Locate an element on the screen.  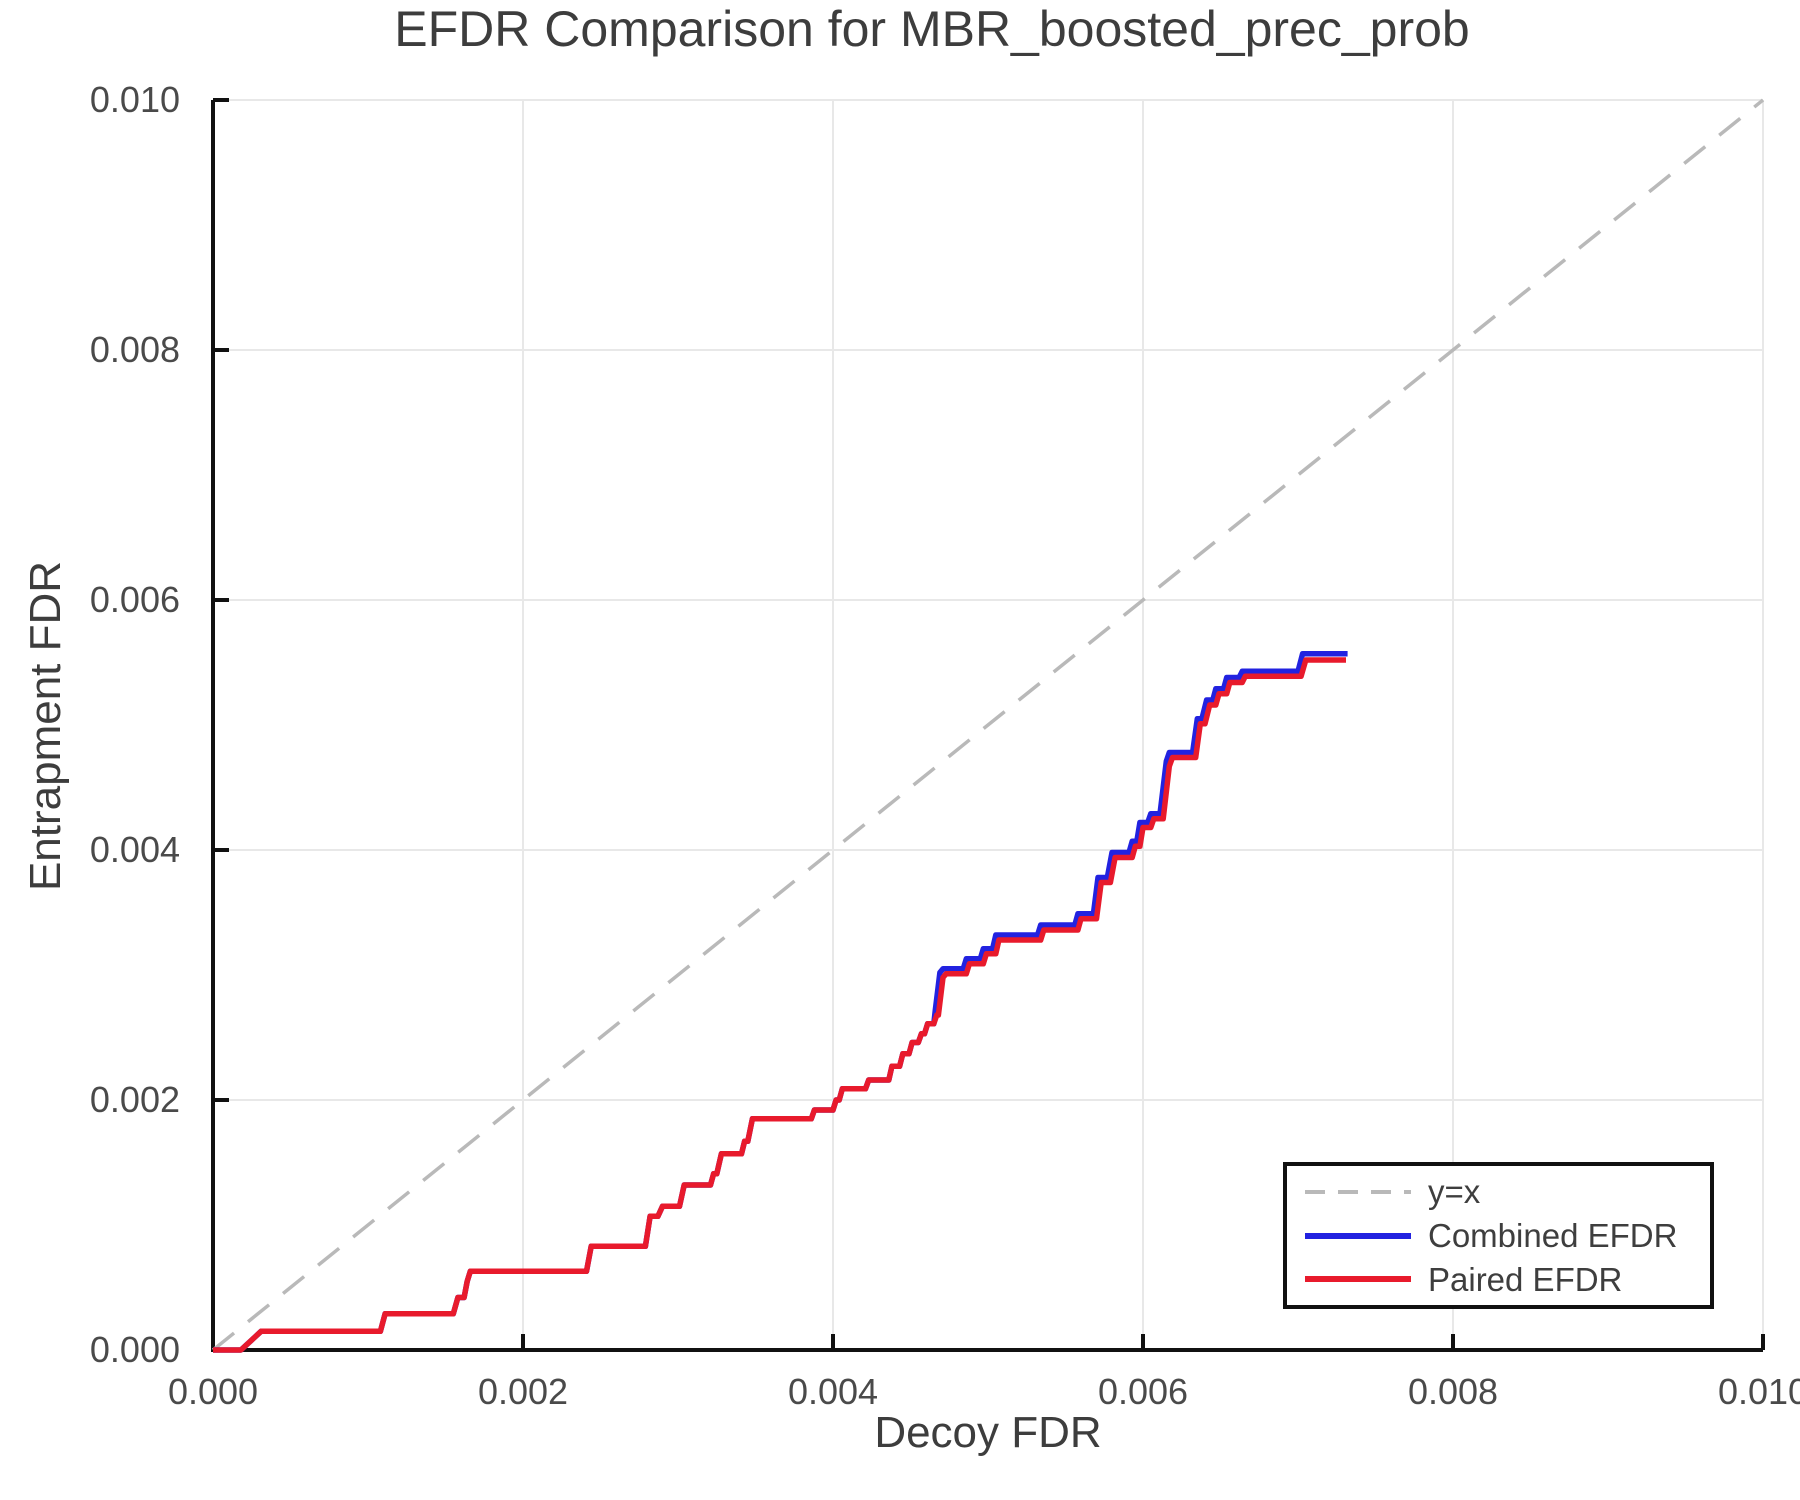
x-tick-label: 0.000 is located at coordinates (213, 1391).